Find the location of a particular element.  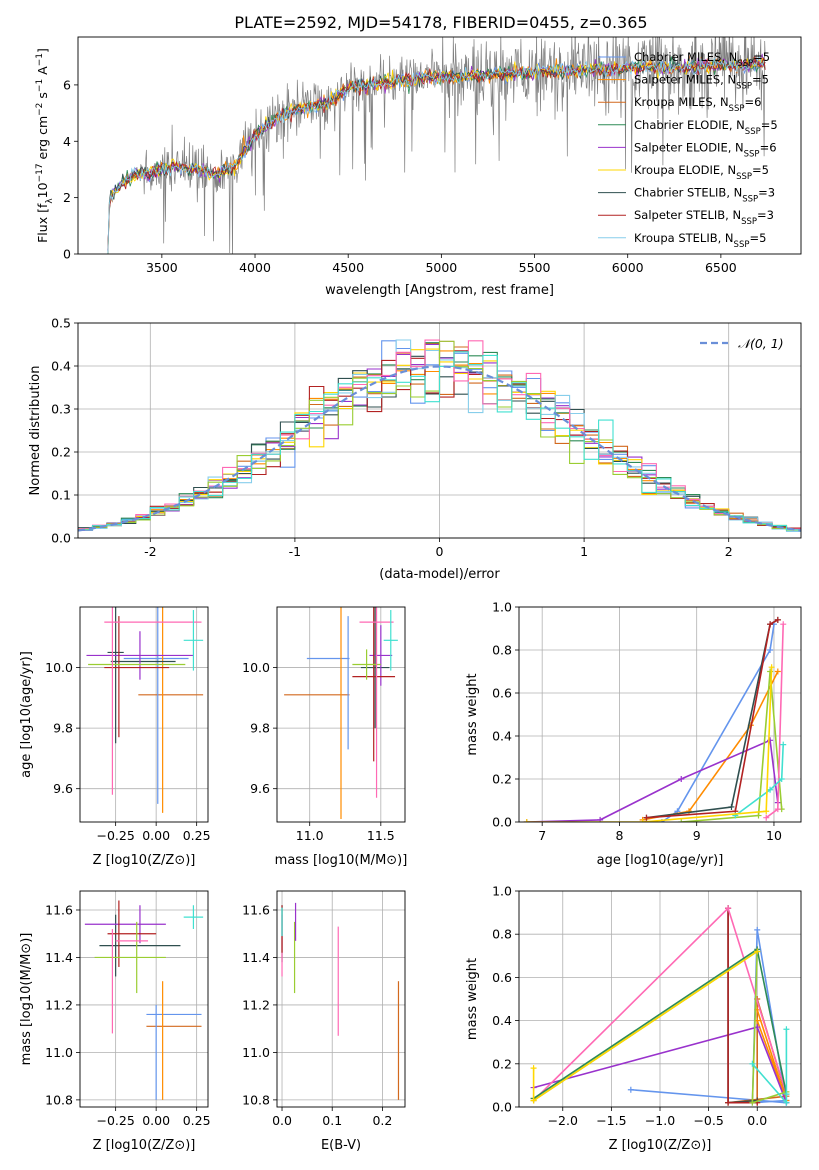

x-tick-label: −1.0 is located at coordinates (660, 1120).